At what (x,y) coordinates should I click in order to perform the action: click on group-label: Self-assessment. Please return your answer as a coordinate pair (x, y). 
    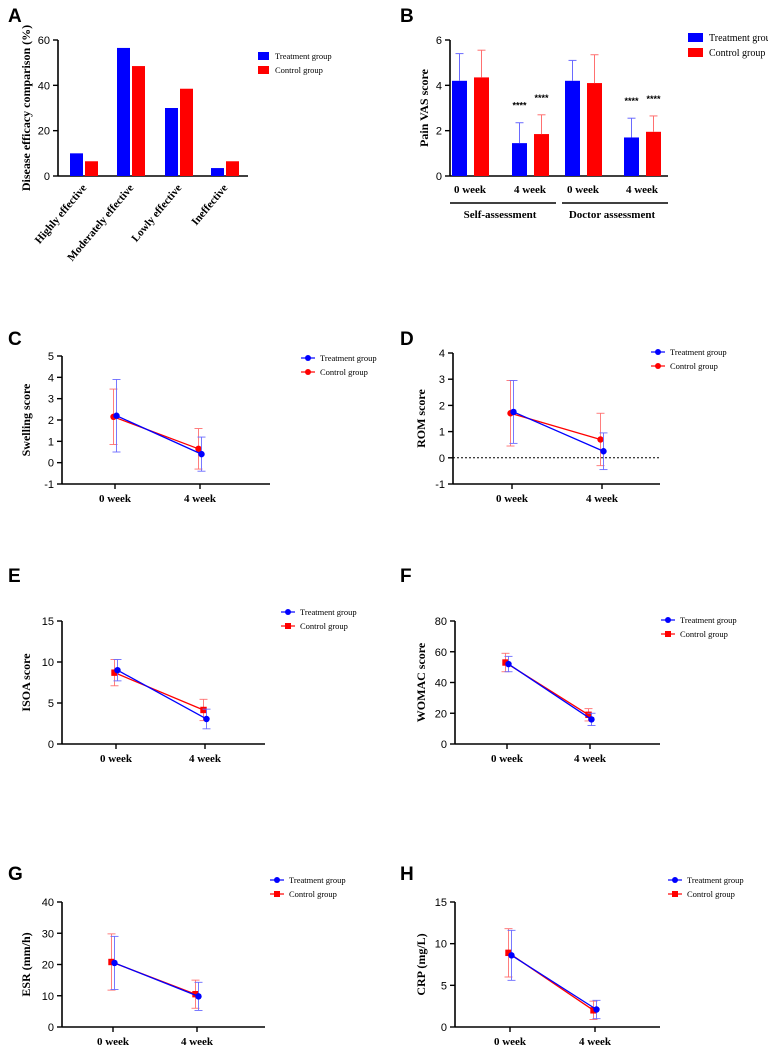
    Looking at the image, I should click on (500, 215).